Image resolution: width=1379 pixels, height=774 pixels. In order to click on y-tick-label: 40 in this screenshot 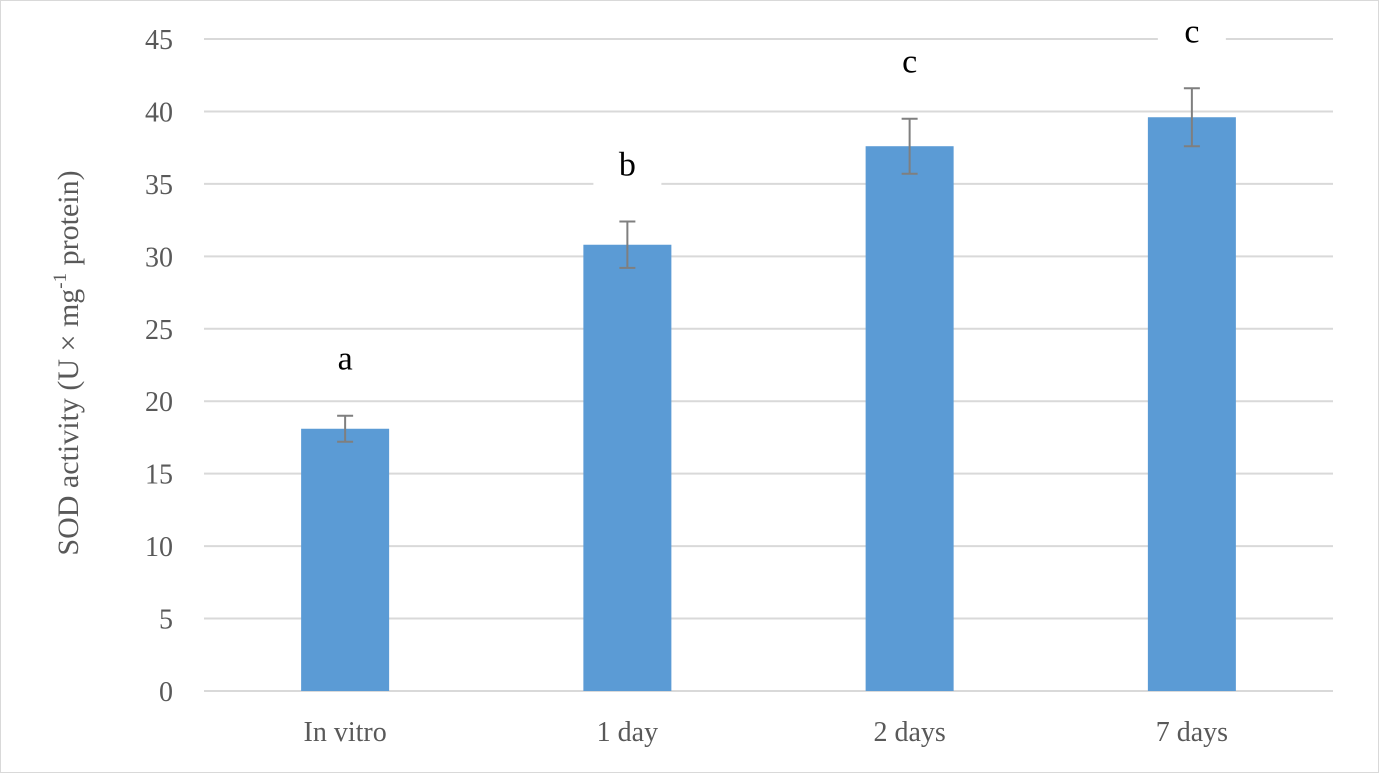, I will do `click(159, 112)`.